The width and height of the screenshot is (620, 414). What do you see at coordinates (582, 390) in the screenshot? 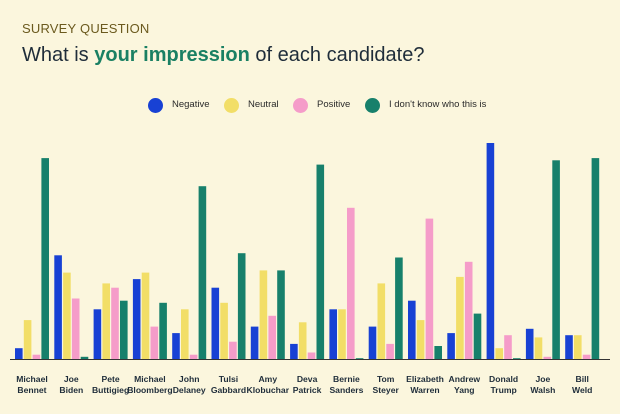
I see `x-tick-label-line: Weld` at bounding box center [582, 390].